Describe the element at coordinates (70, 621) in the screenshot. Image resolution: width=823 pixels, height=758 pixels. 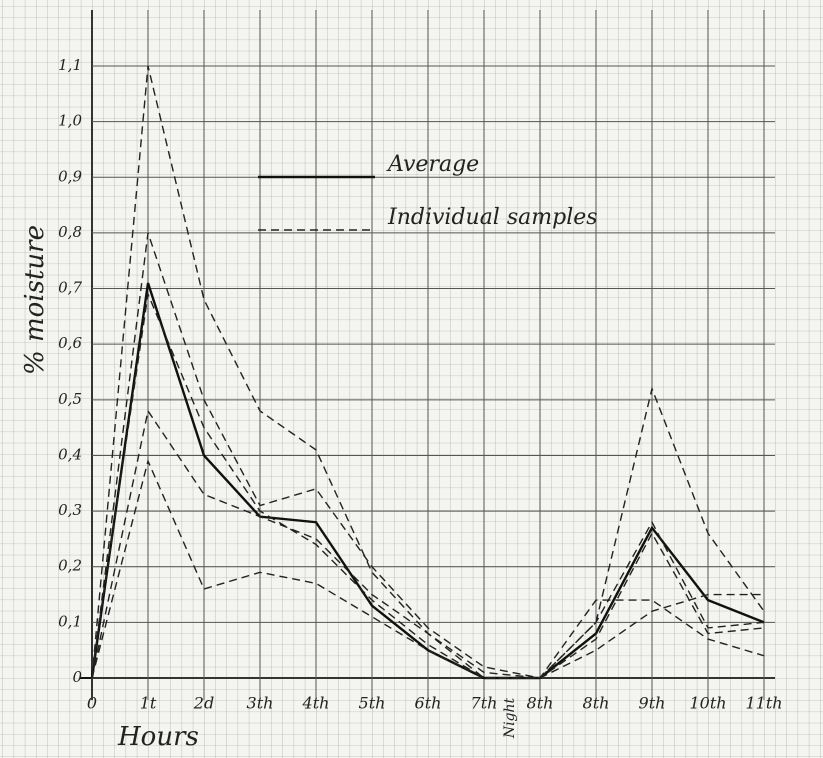
I see `y-tick-label: 0,1` at that location.